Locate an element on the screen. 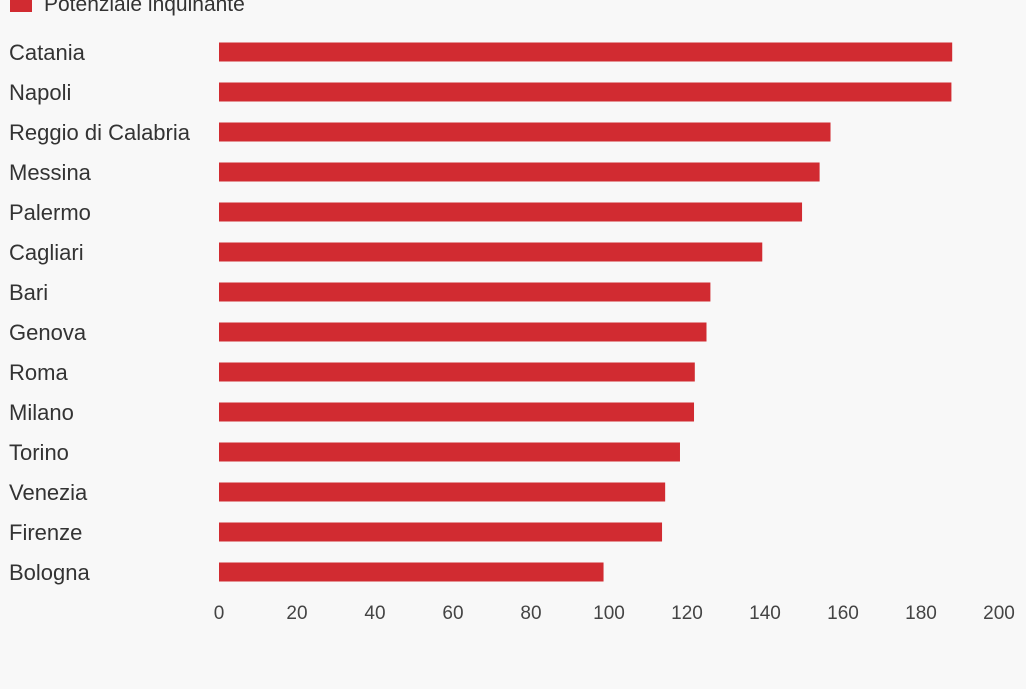 The image size is (1026, 689). legend-swatch is located at coordinates (21, 6).